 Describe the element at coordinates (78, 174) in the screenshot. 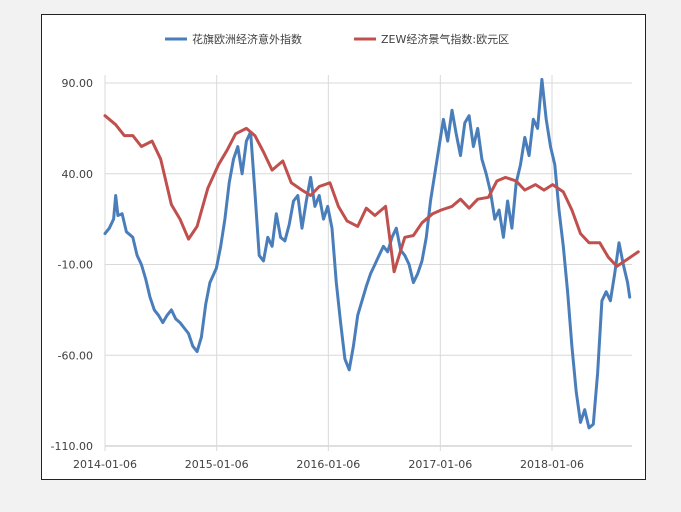

I see `y-tick-label: 40.00` at that location.